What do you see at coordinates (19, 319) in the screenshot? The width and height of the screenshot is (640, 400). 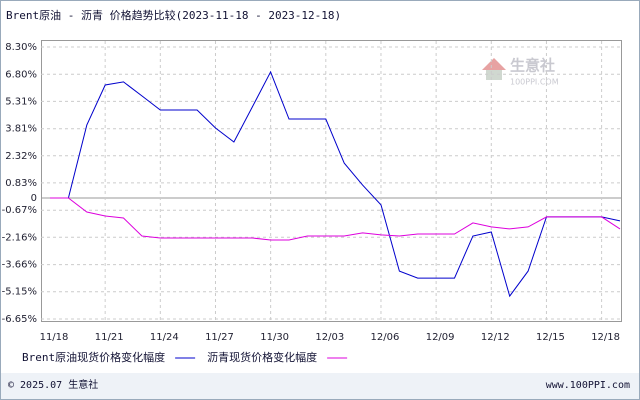 I see `y-tick-label: -6.65%` at bounding box center [19, 319].